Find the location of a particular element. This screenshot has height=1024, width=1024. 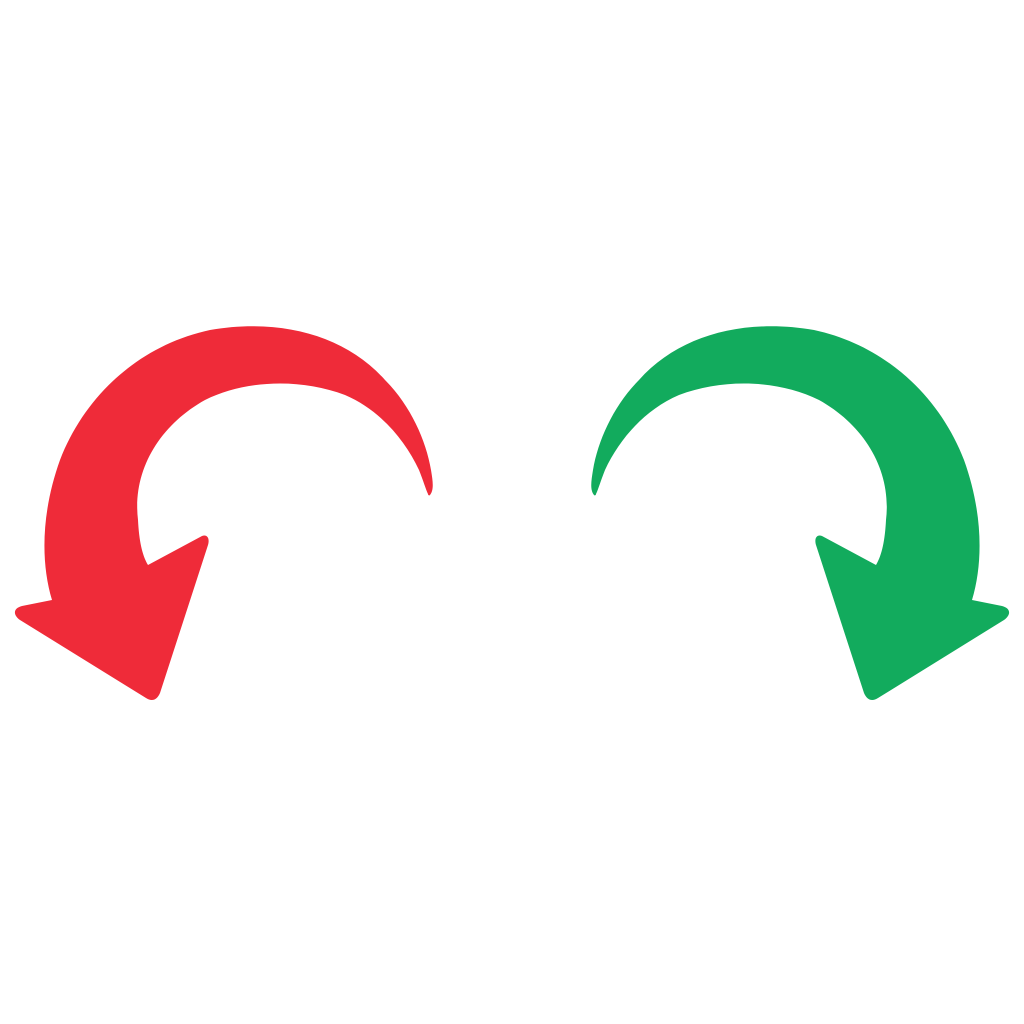

right-arrow-shape is located at coordinates (800, 513).